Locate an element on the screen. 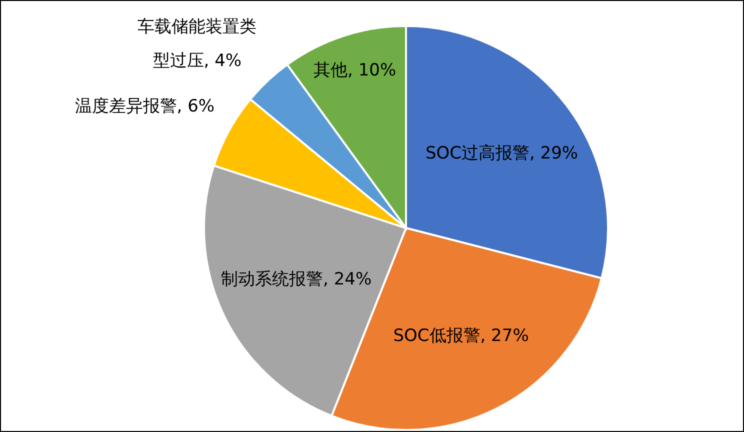  slice-label: SOC低报警, 27% is located at coordinates (461, 336).